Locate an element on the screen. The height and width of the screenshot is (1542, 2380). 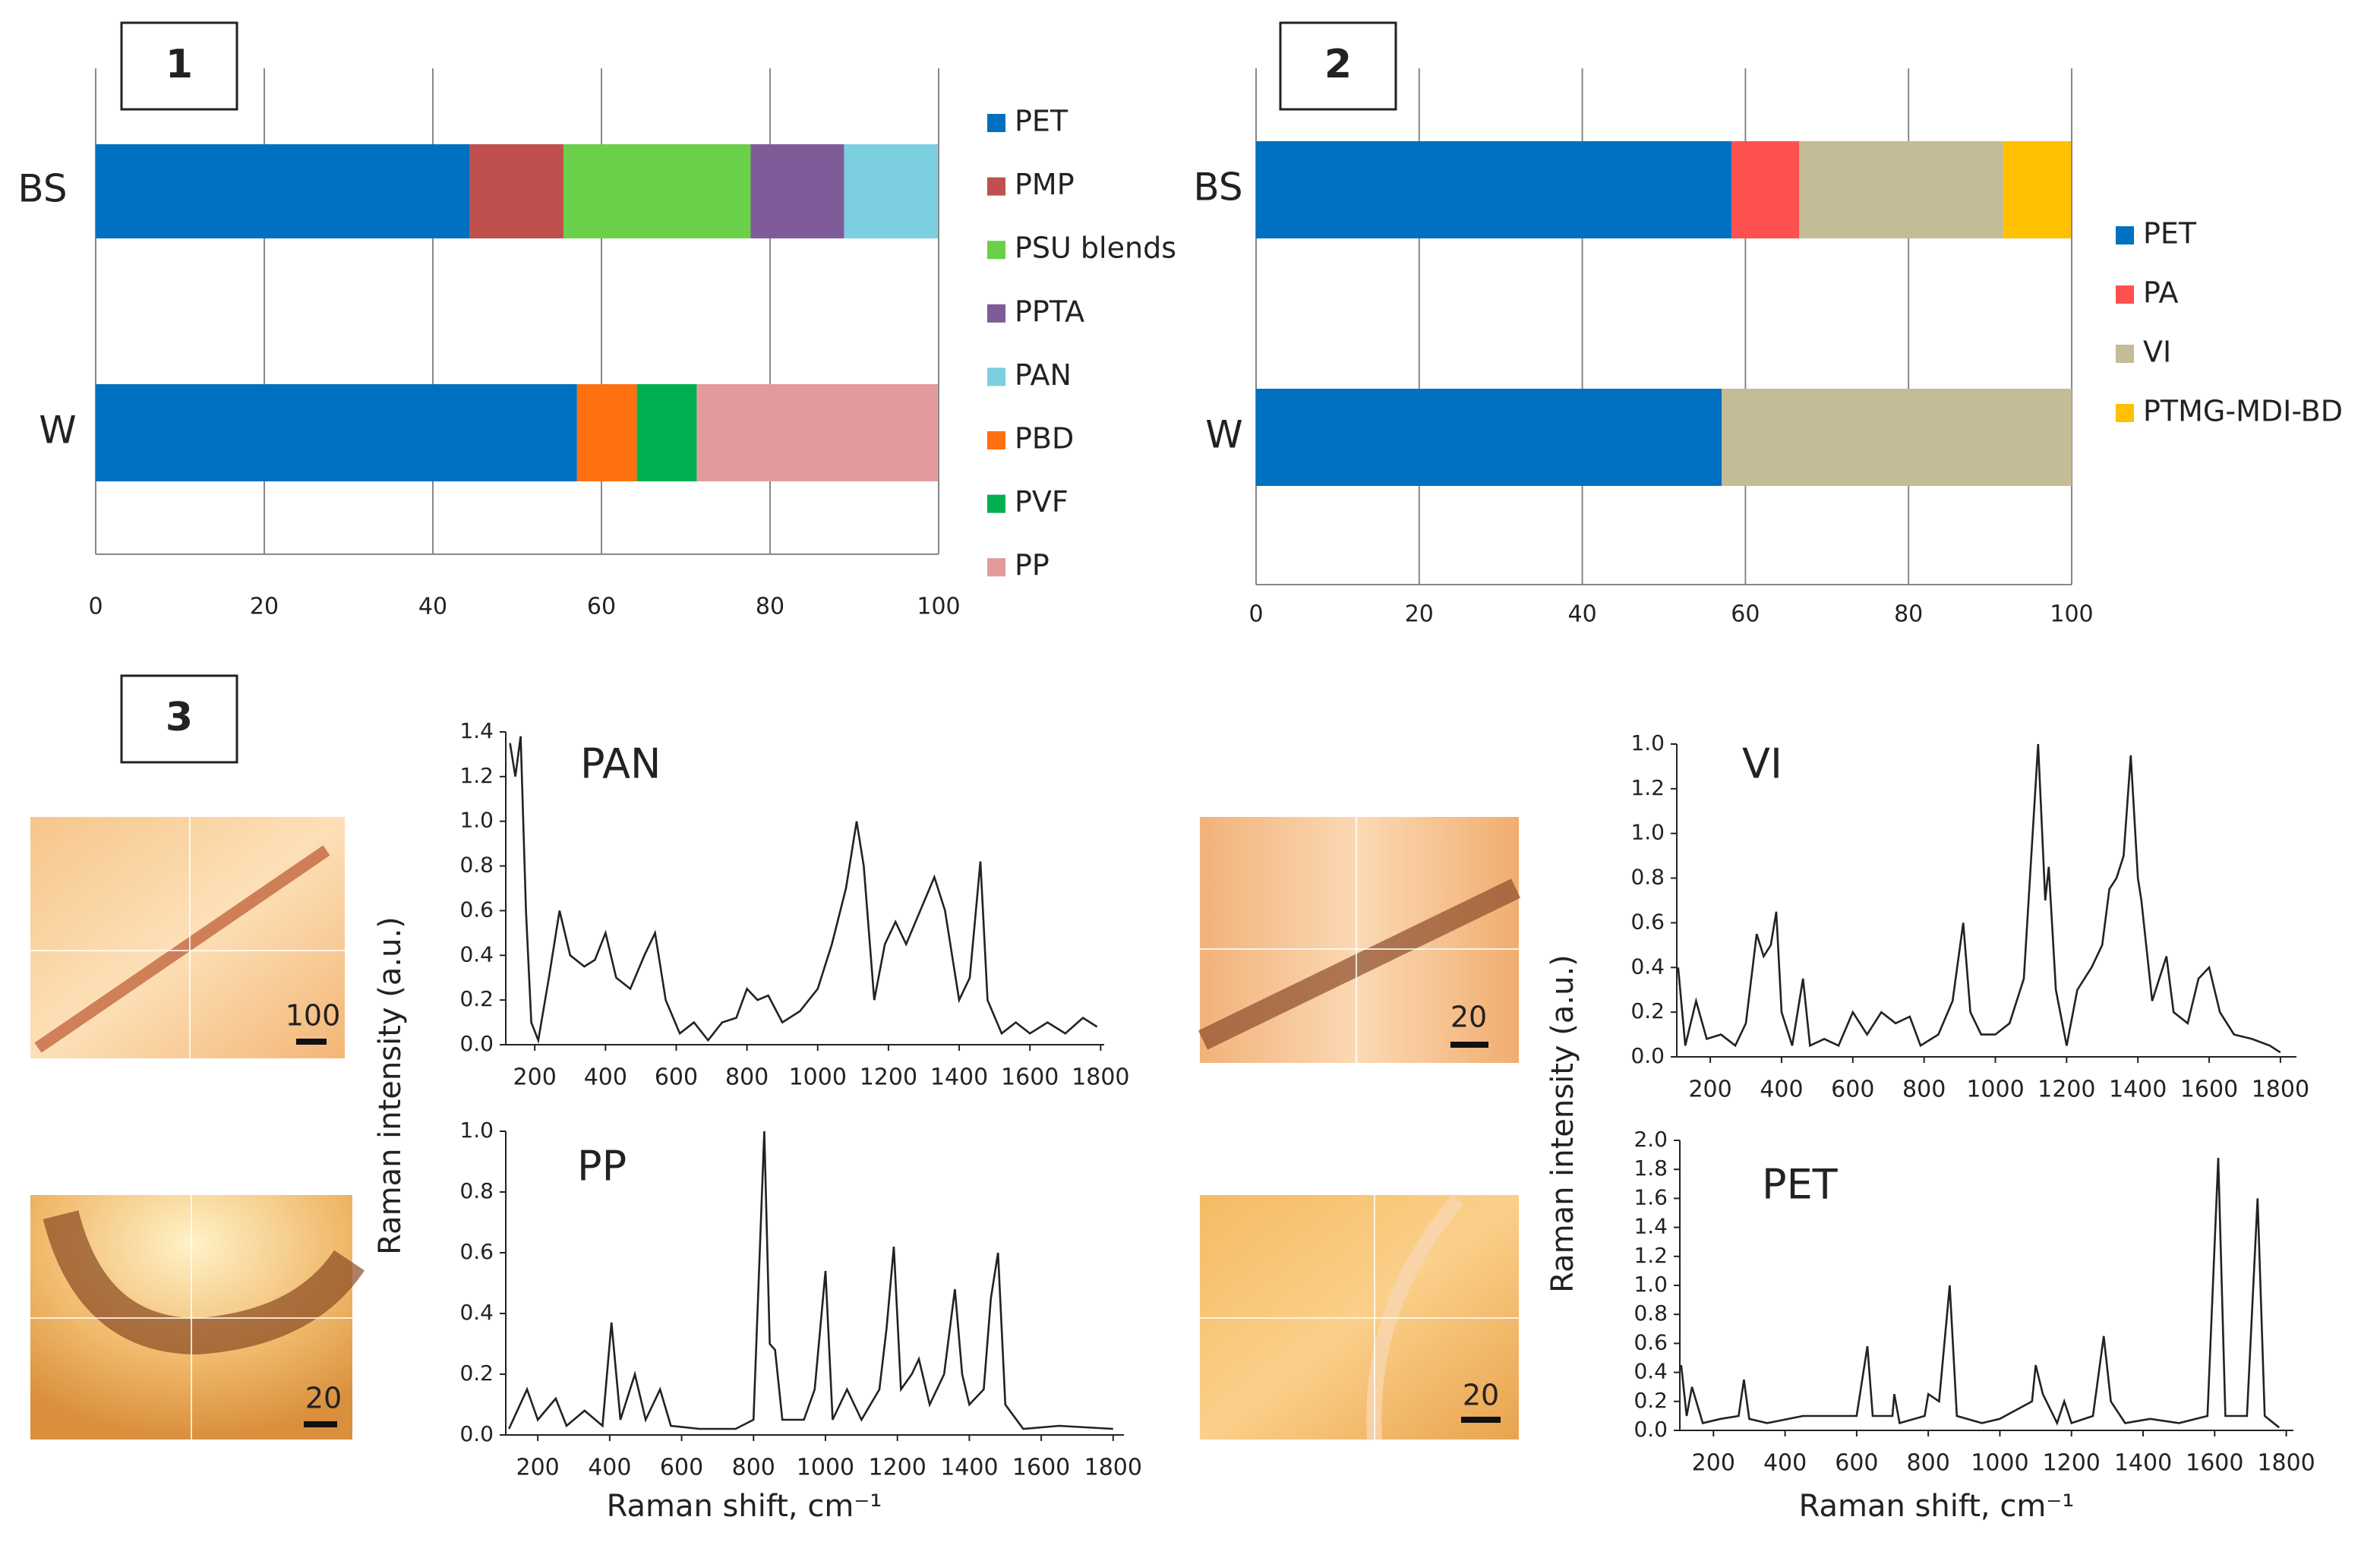
x-tick-label: 80 is located at coordinates (770, 607).